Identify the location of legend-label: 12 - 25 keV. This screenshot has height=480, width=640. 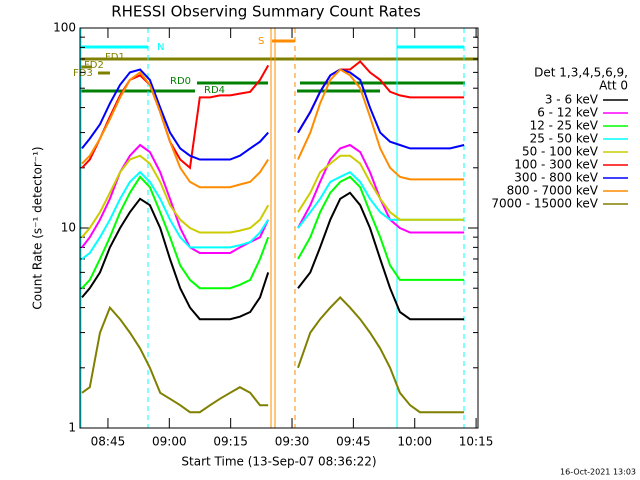
(564, 126).